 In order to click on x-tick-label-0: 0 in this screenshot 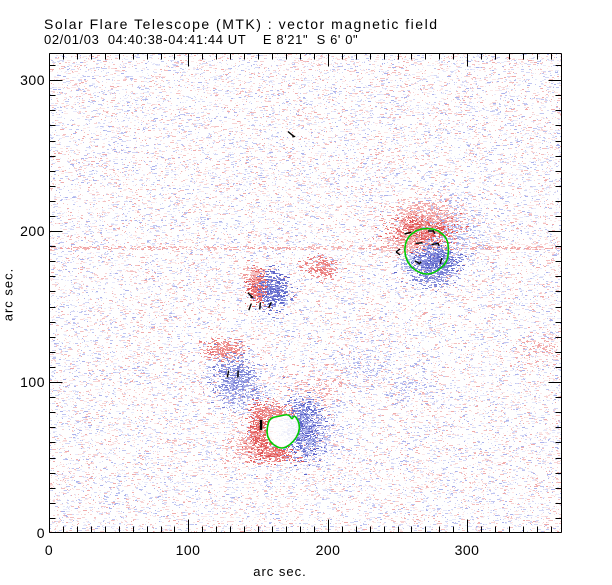, I will do `click(49, 550)`.